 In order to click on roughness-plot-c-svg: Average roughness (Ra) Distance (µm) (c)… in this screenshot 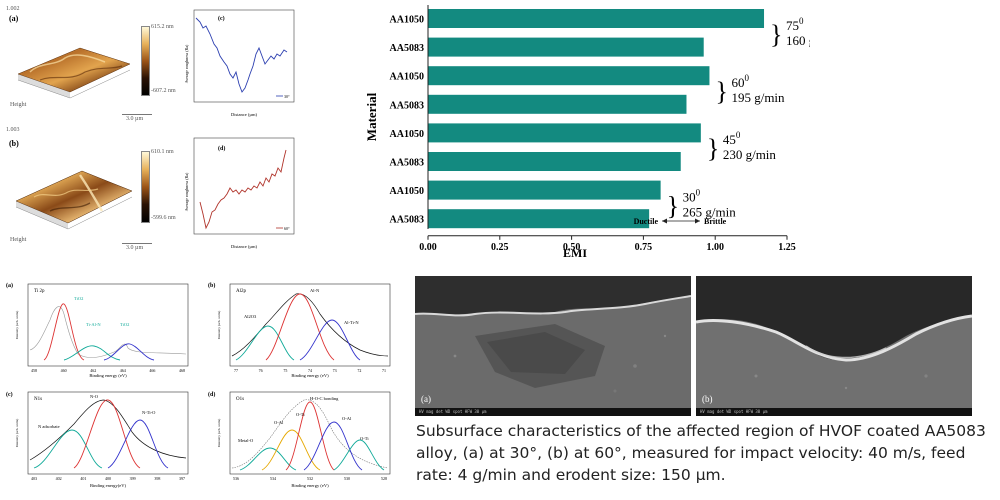, I will do `click(239, 63)`.